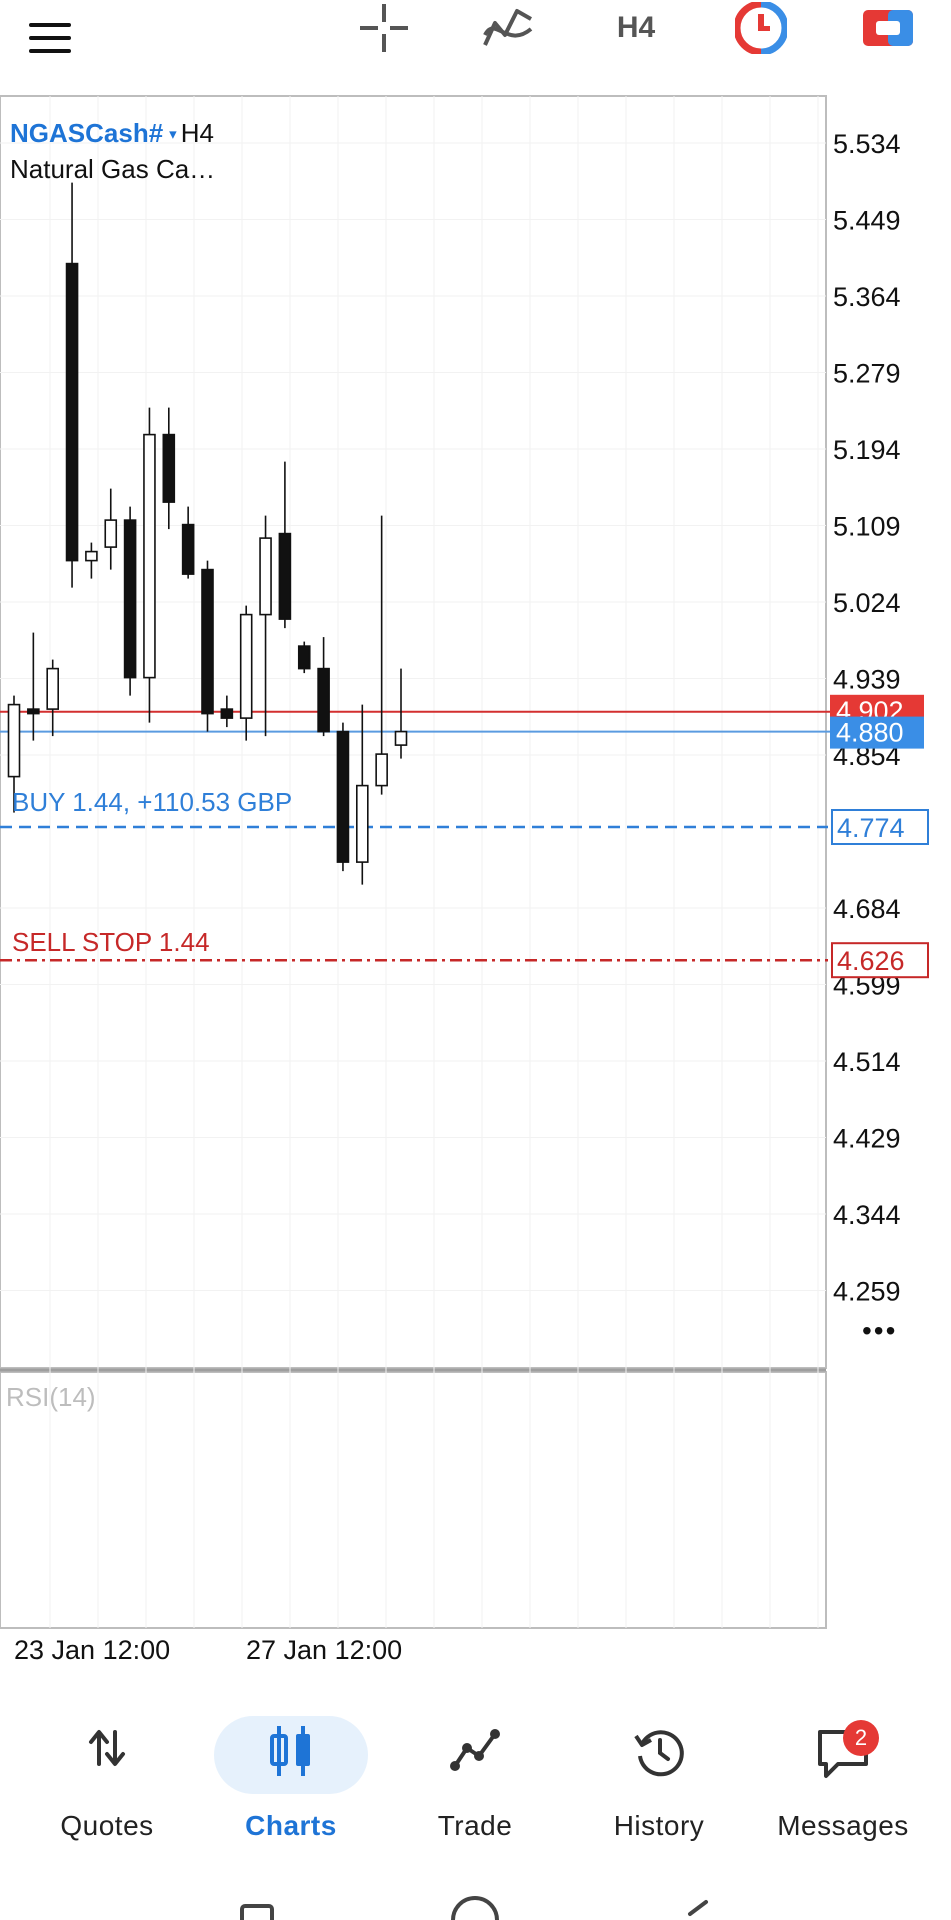  What do you see at coordinates (290, 1751) in the screenshot?
I see `charts-icon` at bounding box center [290, 1751].